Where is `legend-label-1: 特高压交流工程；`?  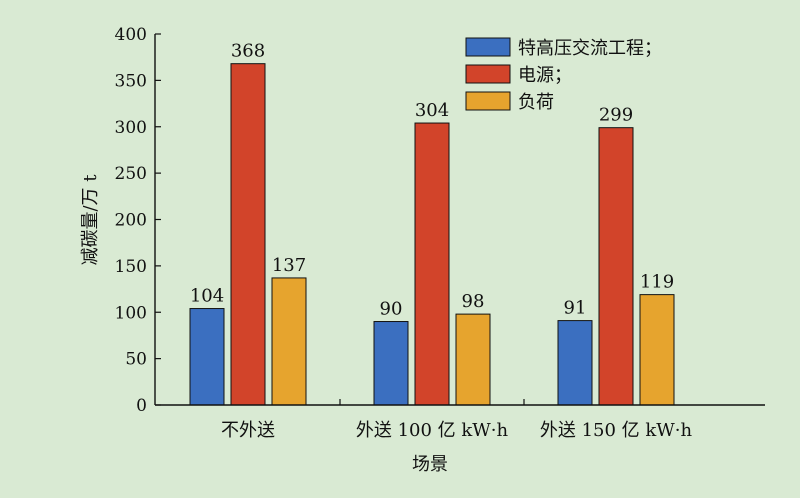
legend-label-1: 特高压交流工程； is located at coordinates (590, 48).